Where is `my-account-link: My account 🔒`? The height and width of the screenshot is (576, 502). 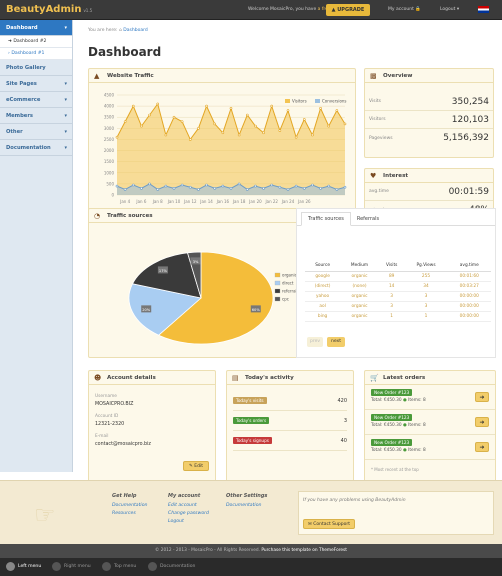
my-account-link: My account 🔒 is located at coordinates (404, 9).